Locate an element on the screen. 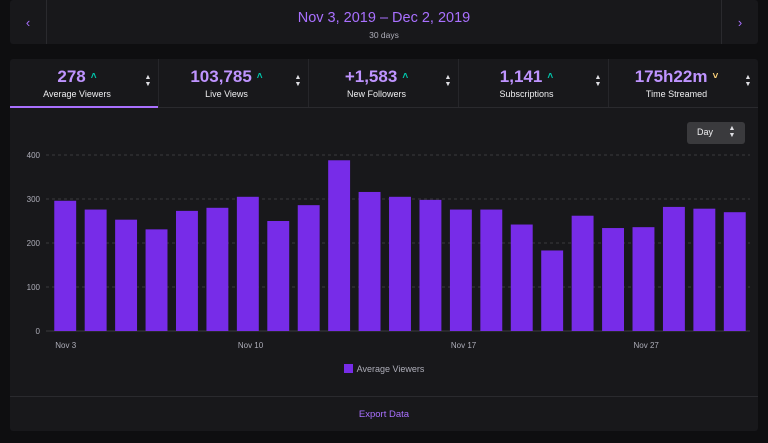  legend-swatch is located at coordinates (348, 368).